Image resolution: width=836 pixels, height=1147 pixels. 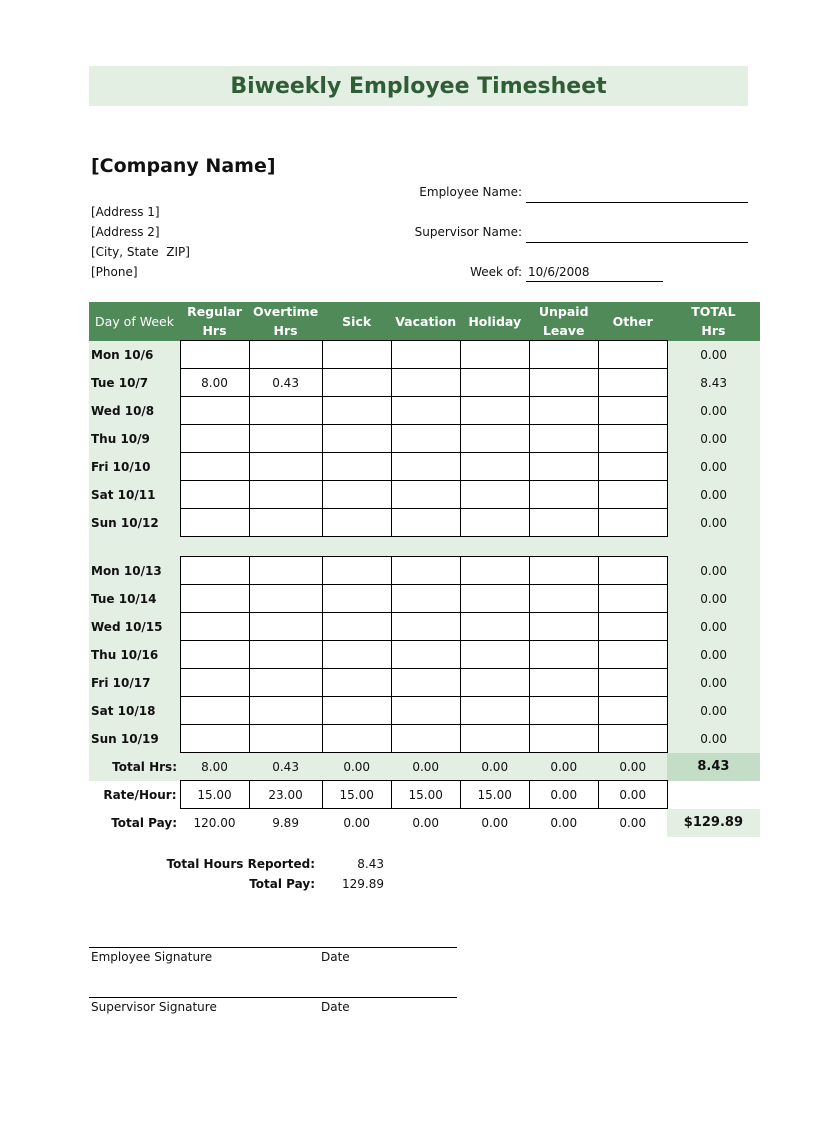 I want to click on supervisor-signature-line, so click(x=273, y=997).